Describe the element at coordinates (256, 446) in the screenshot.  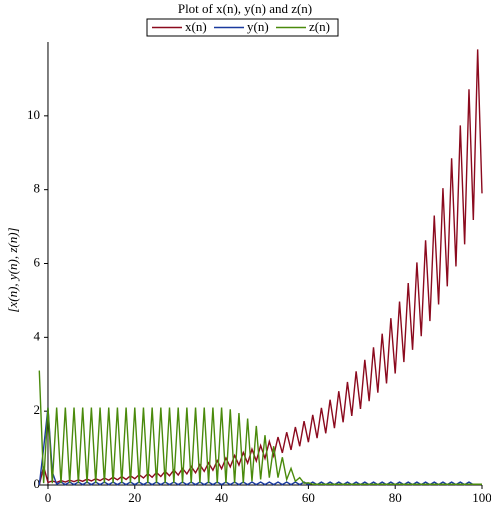
I see `series-line` at that location.